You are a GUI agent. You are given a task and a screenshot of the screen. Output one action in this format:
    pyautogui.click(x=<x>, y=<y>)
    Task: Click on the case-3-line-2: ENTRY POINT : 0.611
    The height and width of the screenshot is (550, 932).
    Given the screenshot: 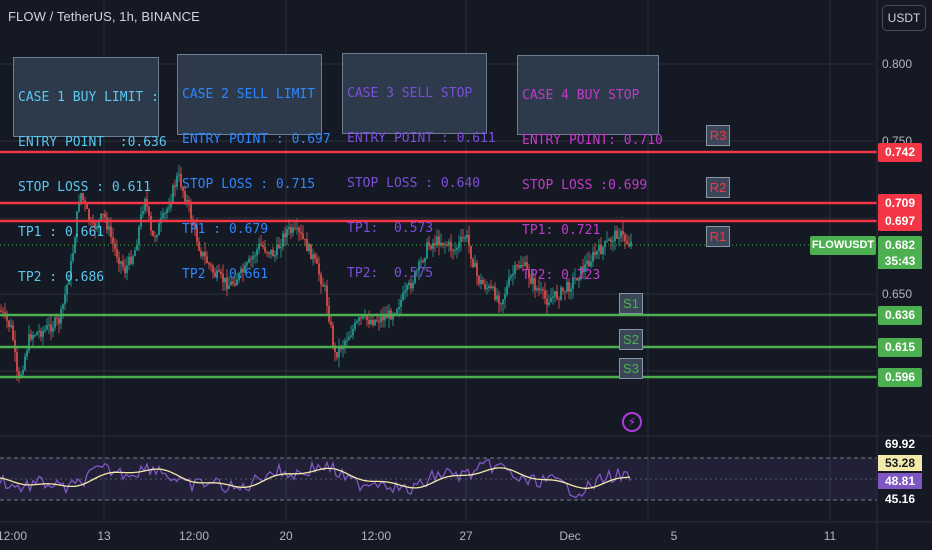 What is the action you would take?
    pyautogui.click(x=421, y=138)
    